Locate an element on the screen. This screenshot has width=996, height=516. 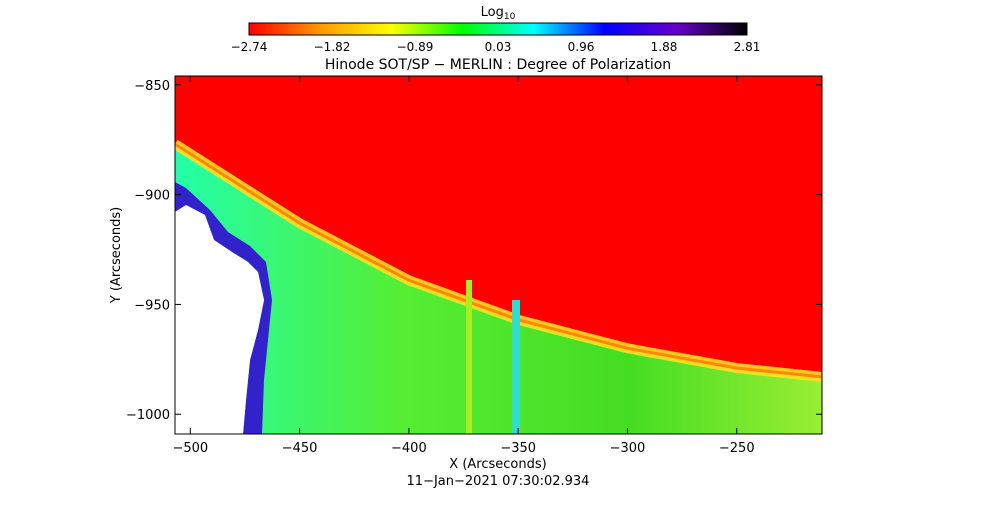
y-tick-label: −950 is located at coordinates (152, 305).